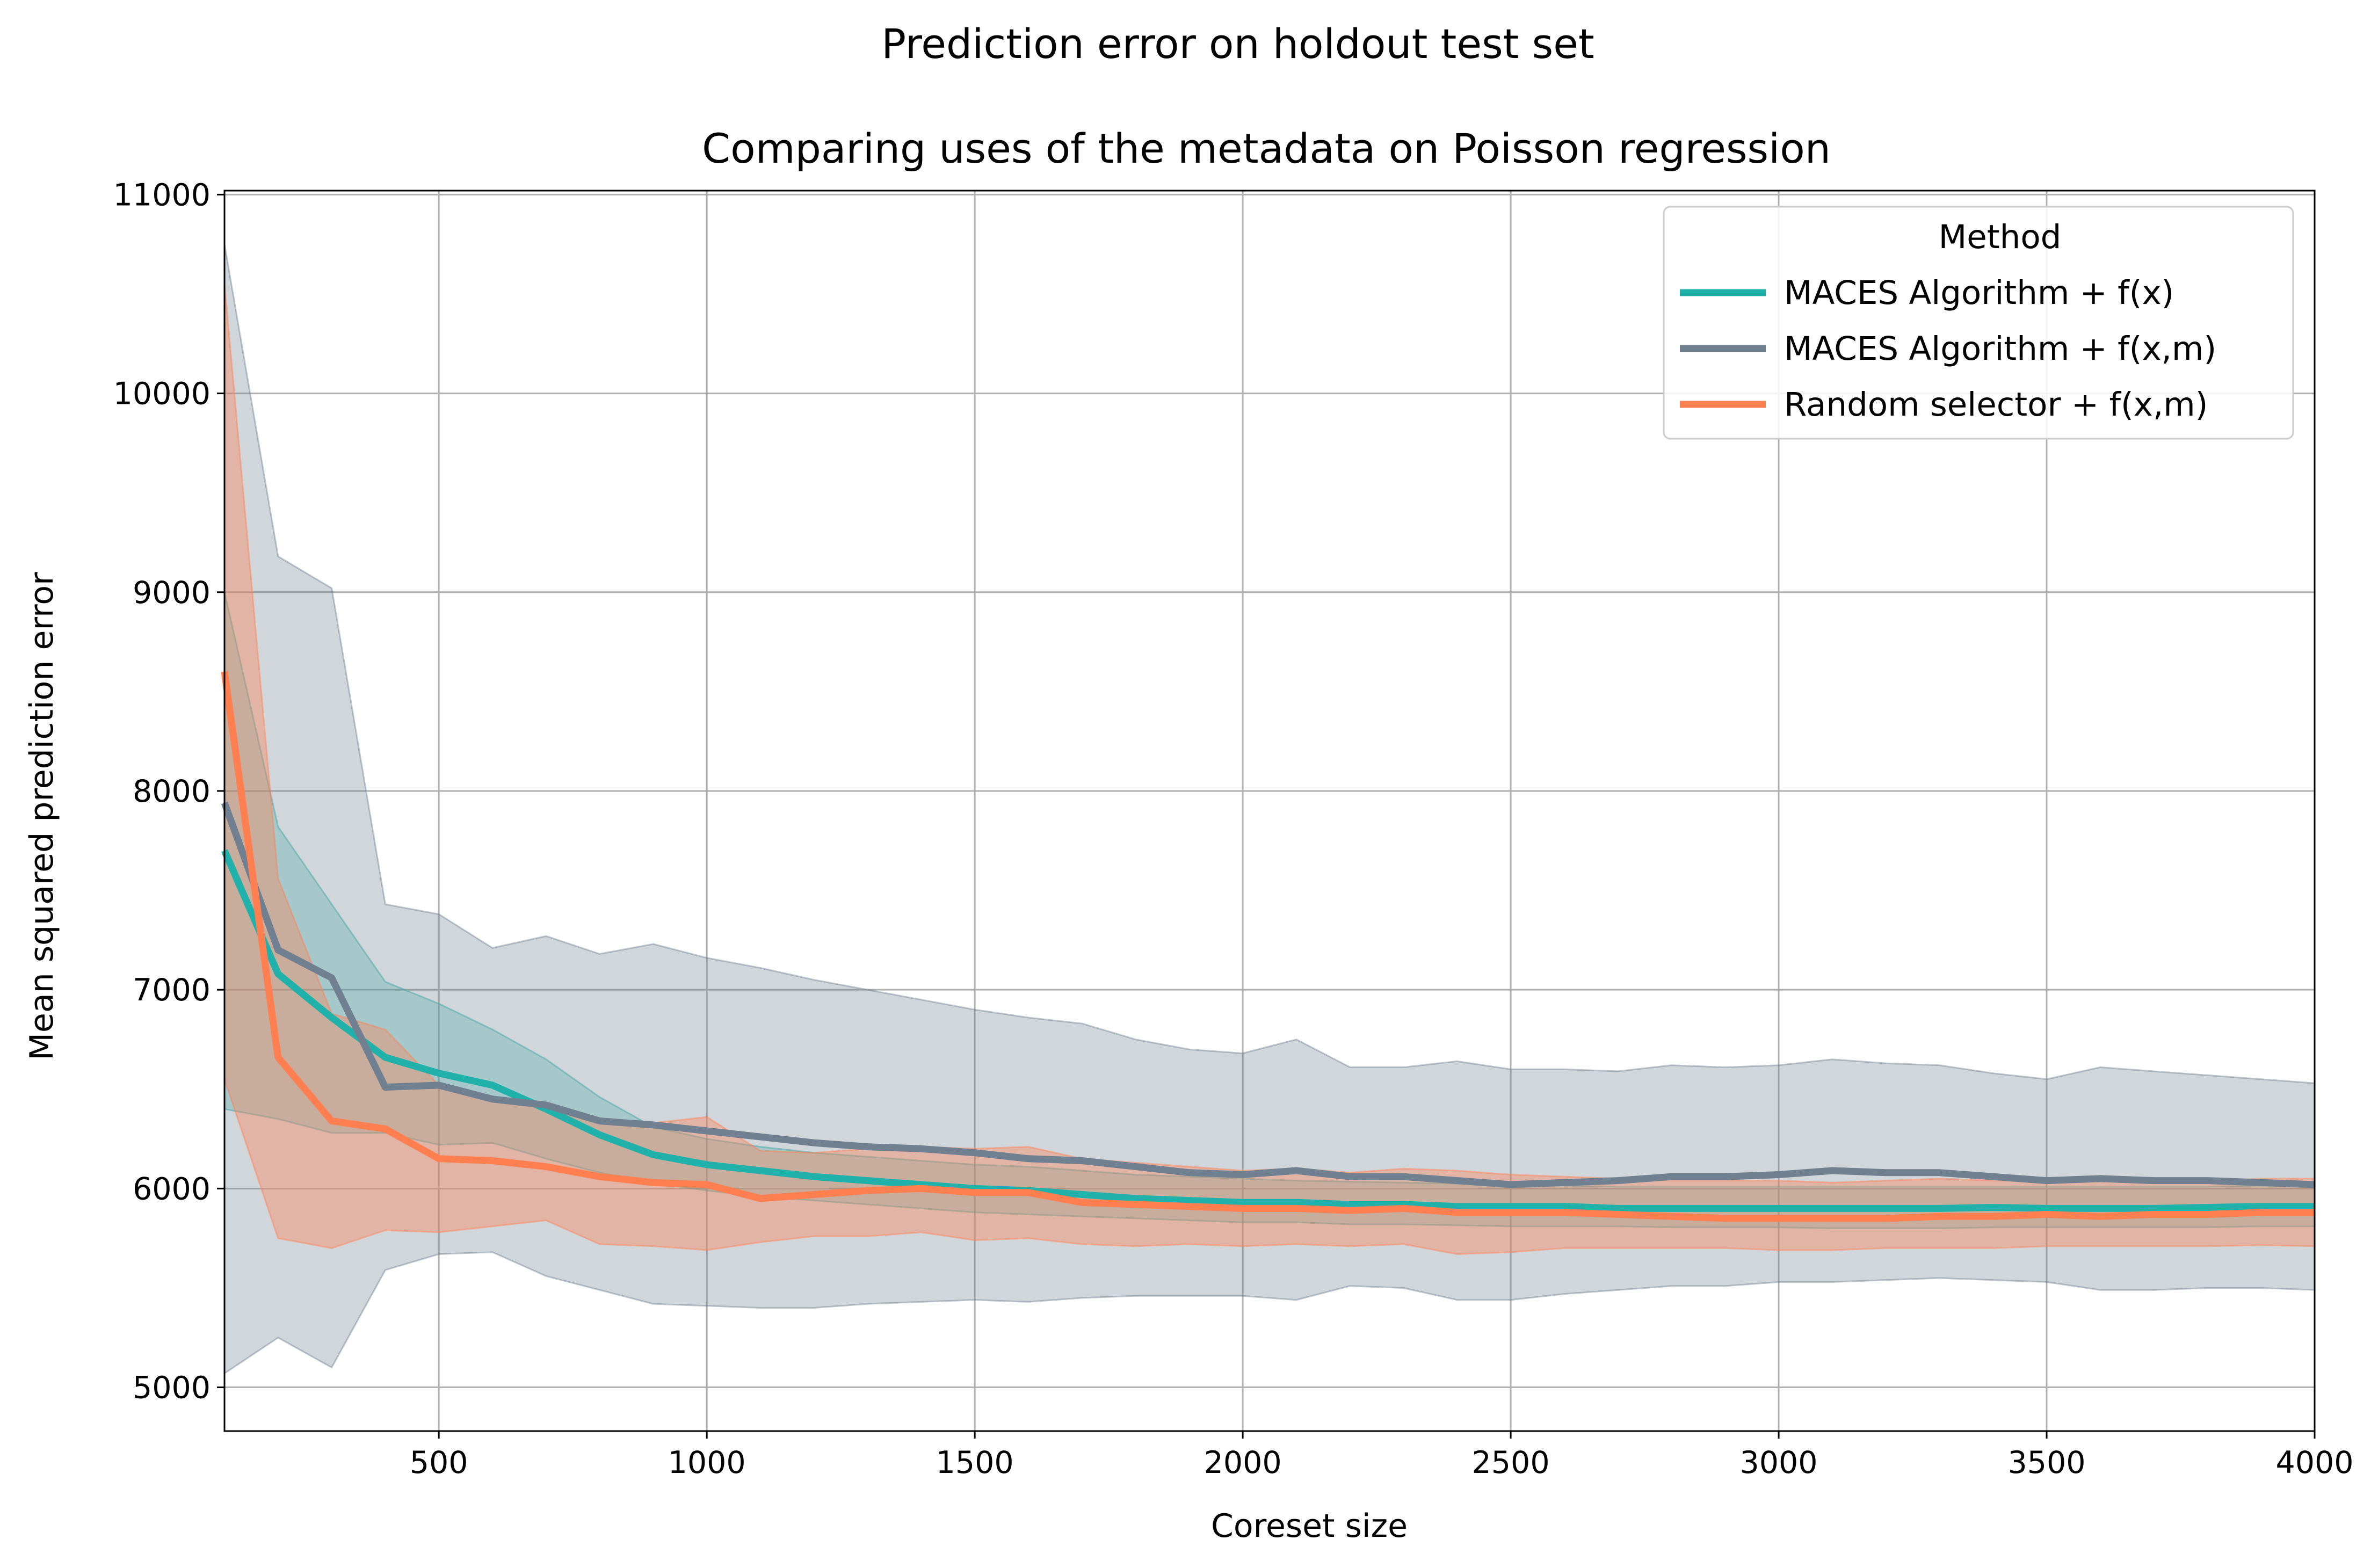 This screenshot has width=2378, height=1568. Describe the element at coordinates (707, 1462) in the screenshot. I see `x-tick-label: 1000` at that location.